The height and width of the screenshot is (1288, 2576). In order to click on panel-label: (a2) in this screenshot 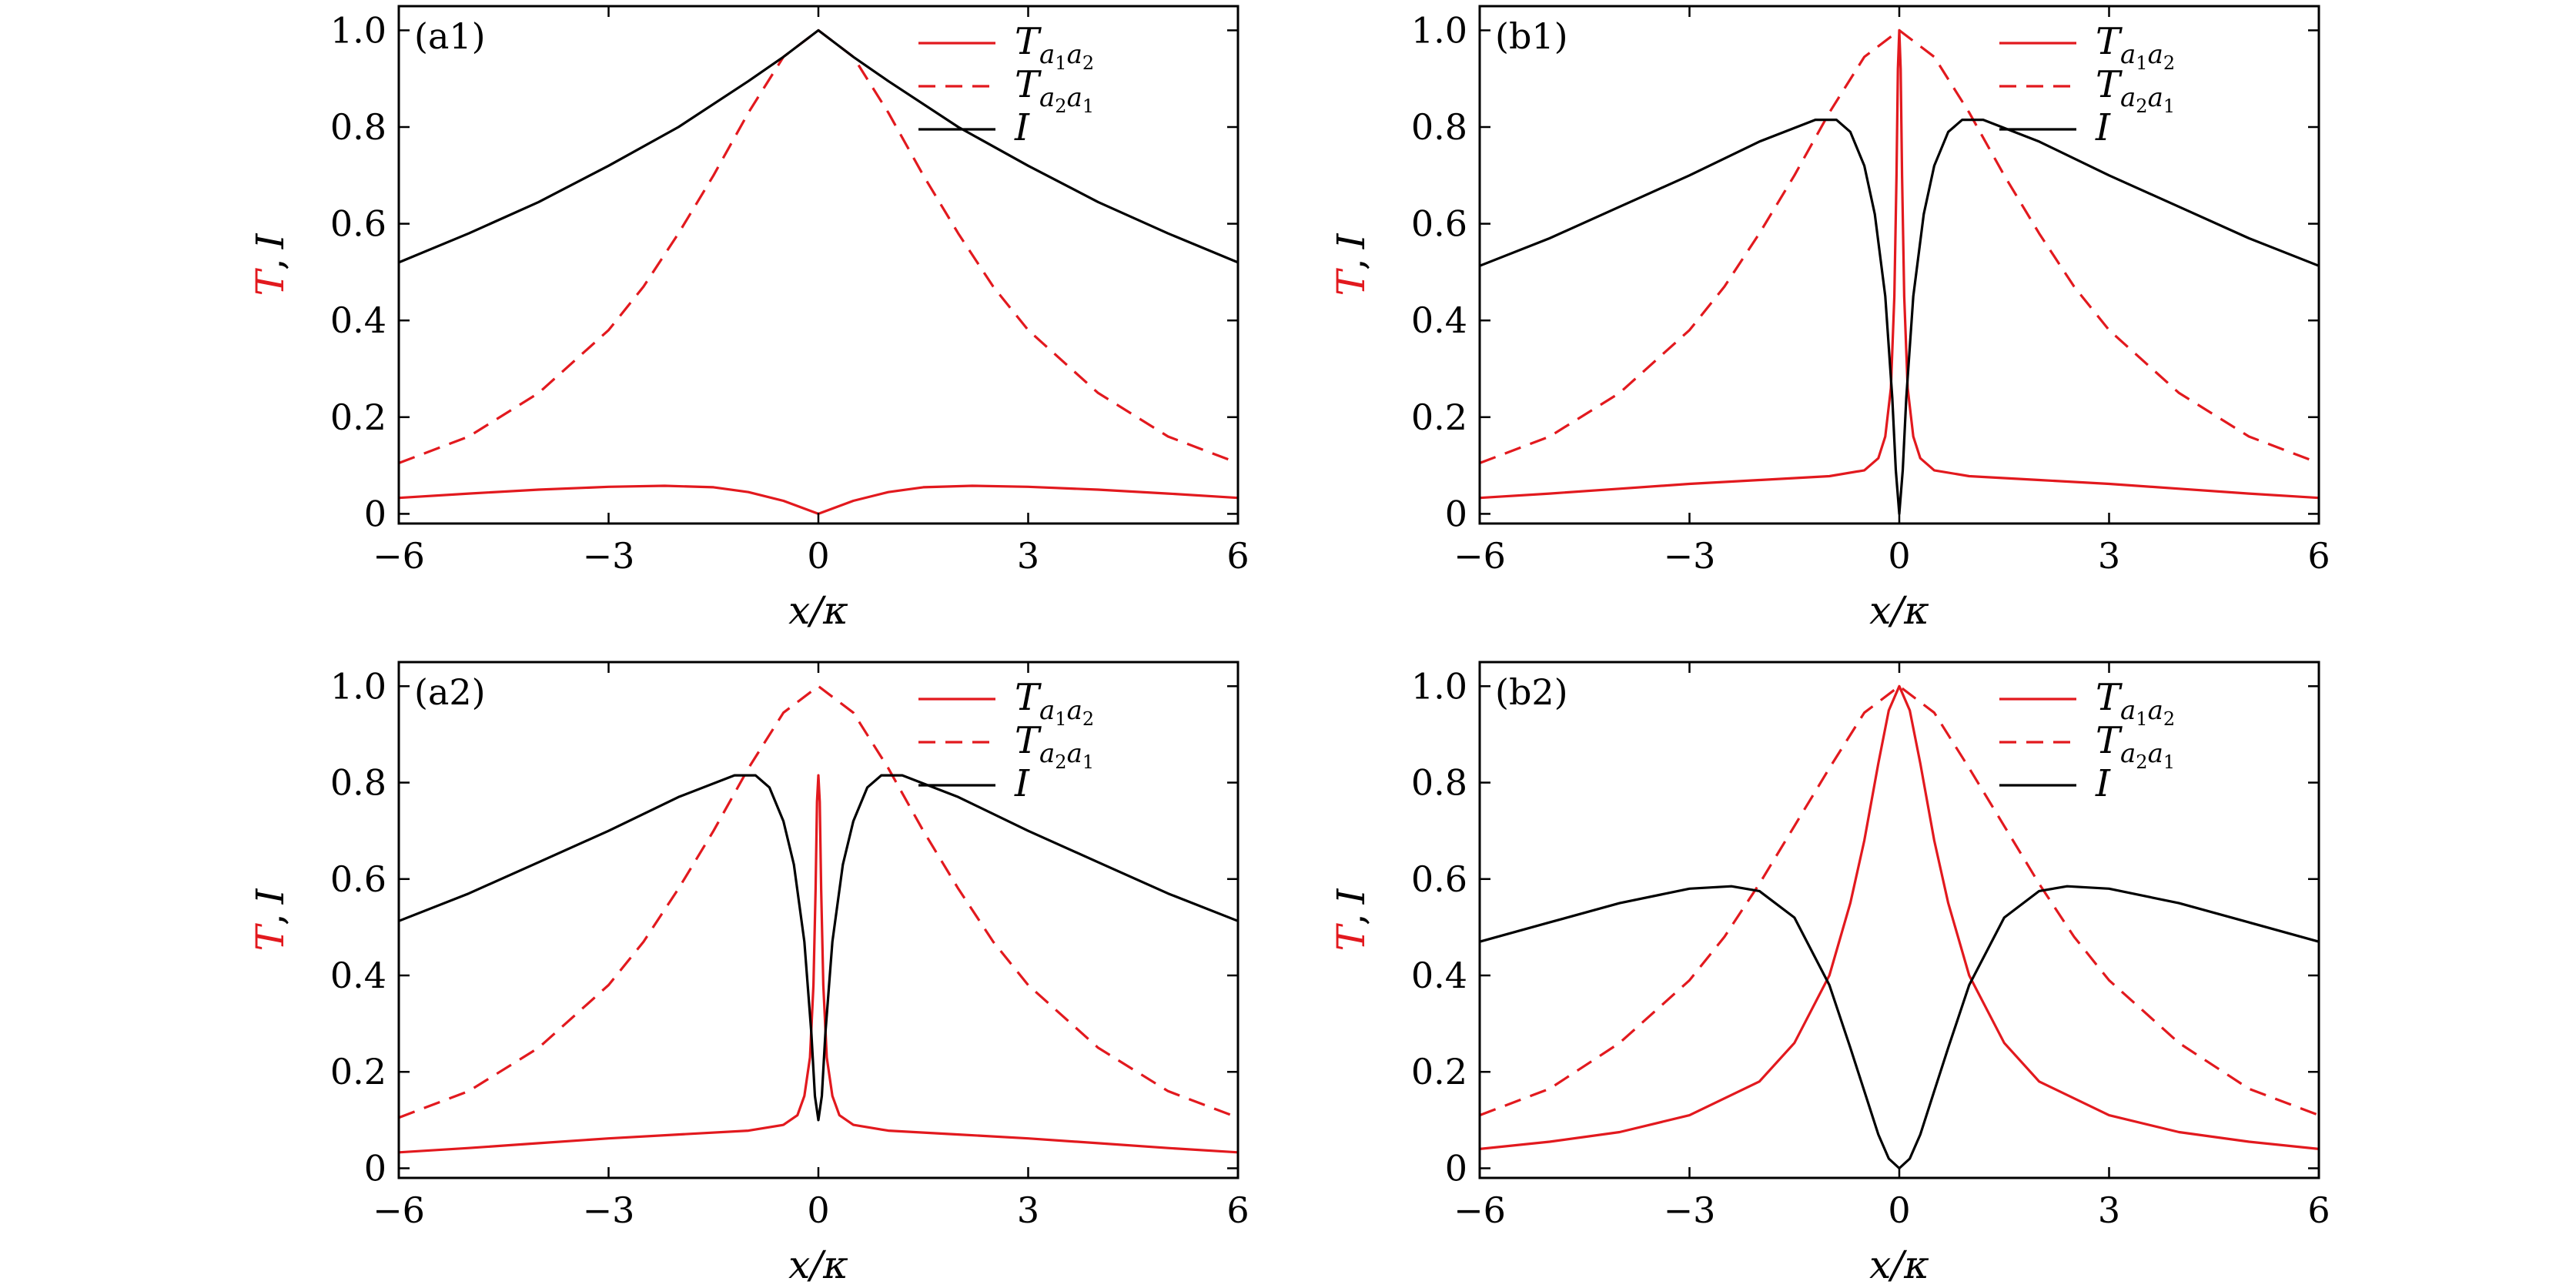, I will do `click(450, 692)`.